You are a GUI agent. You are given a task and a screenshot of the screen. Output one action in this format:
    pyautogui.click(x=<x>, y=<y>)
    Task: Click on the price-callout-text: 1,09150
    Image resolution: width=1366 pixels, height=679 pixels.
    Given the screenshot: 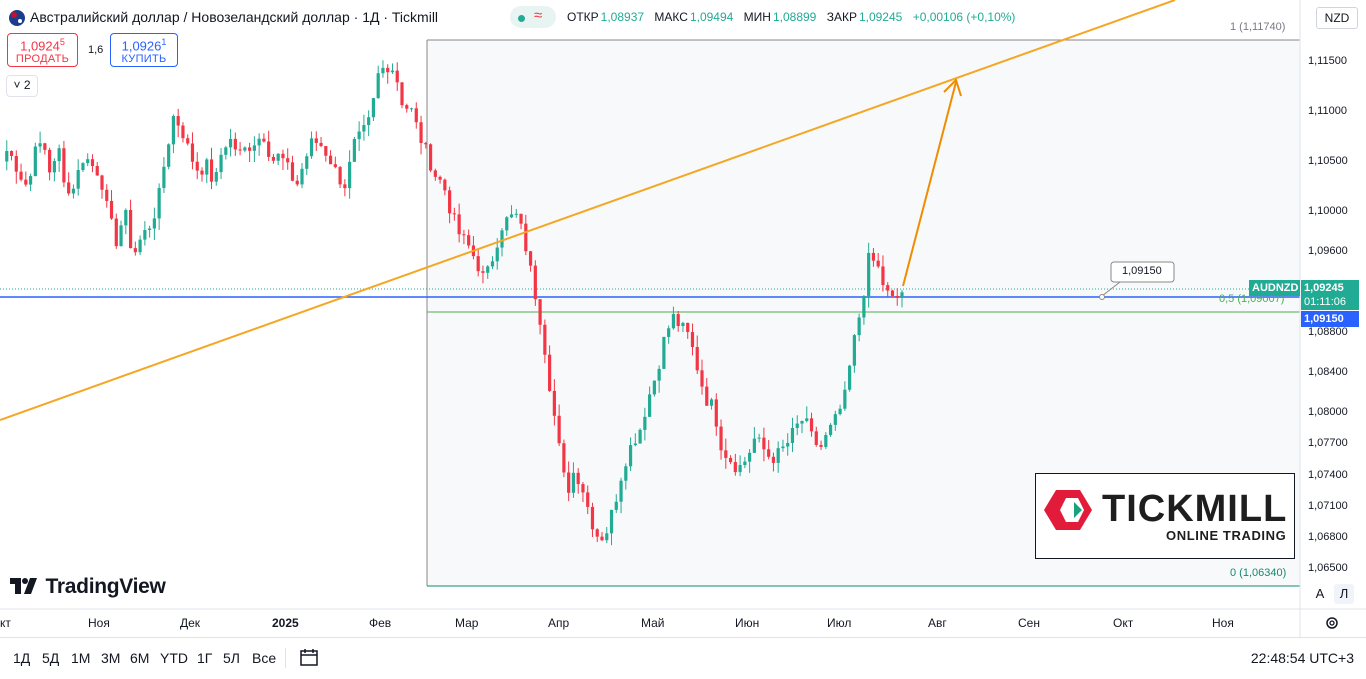 What is the action you would take?
    pyautogui.click(x=1142, y=271)
    